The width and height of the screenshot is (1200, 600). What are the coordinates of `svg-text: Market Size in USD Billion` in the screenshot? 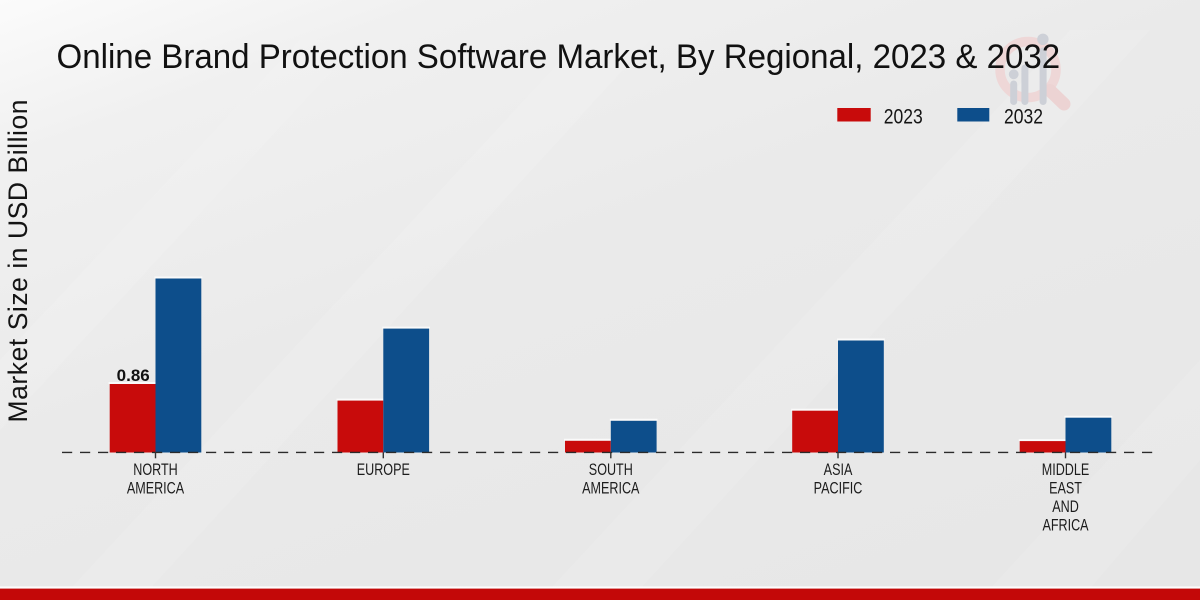 It's located at (18, 261).